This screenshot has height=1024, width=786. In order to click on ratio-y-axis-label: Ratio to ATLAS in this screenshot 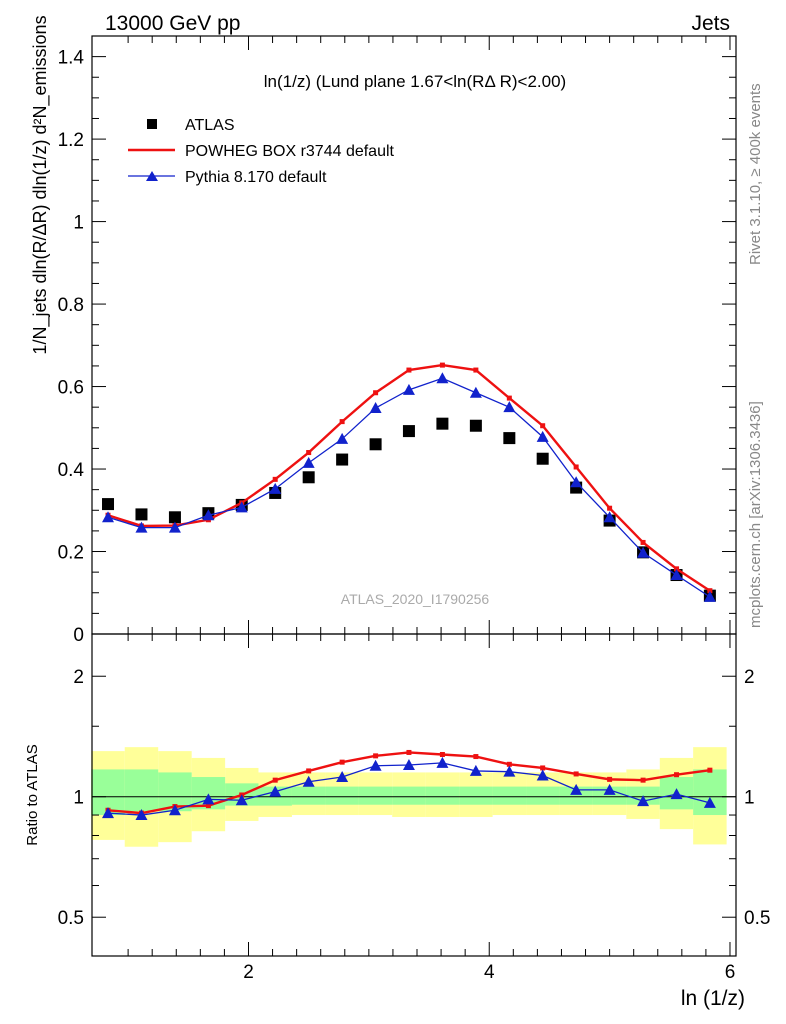, I will do `click(32, 794)`.